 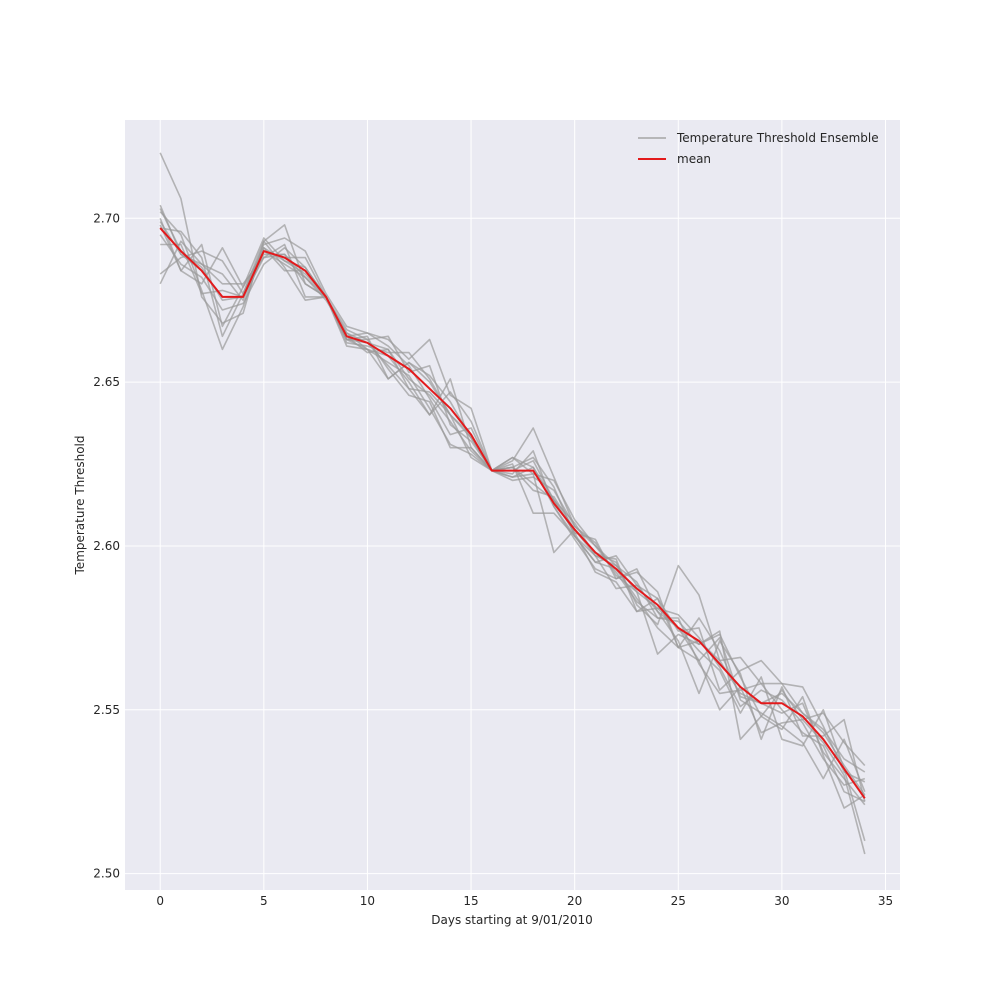 What do you see at coordinates (264, 901) in the screenshot?
I see `x-tick-label: 5` at bounding box center [264, 901].